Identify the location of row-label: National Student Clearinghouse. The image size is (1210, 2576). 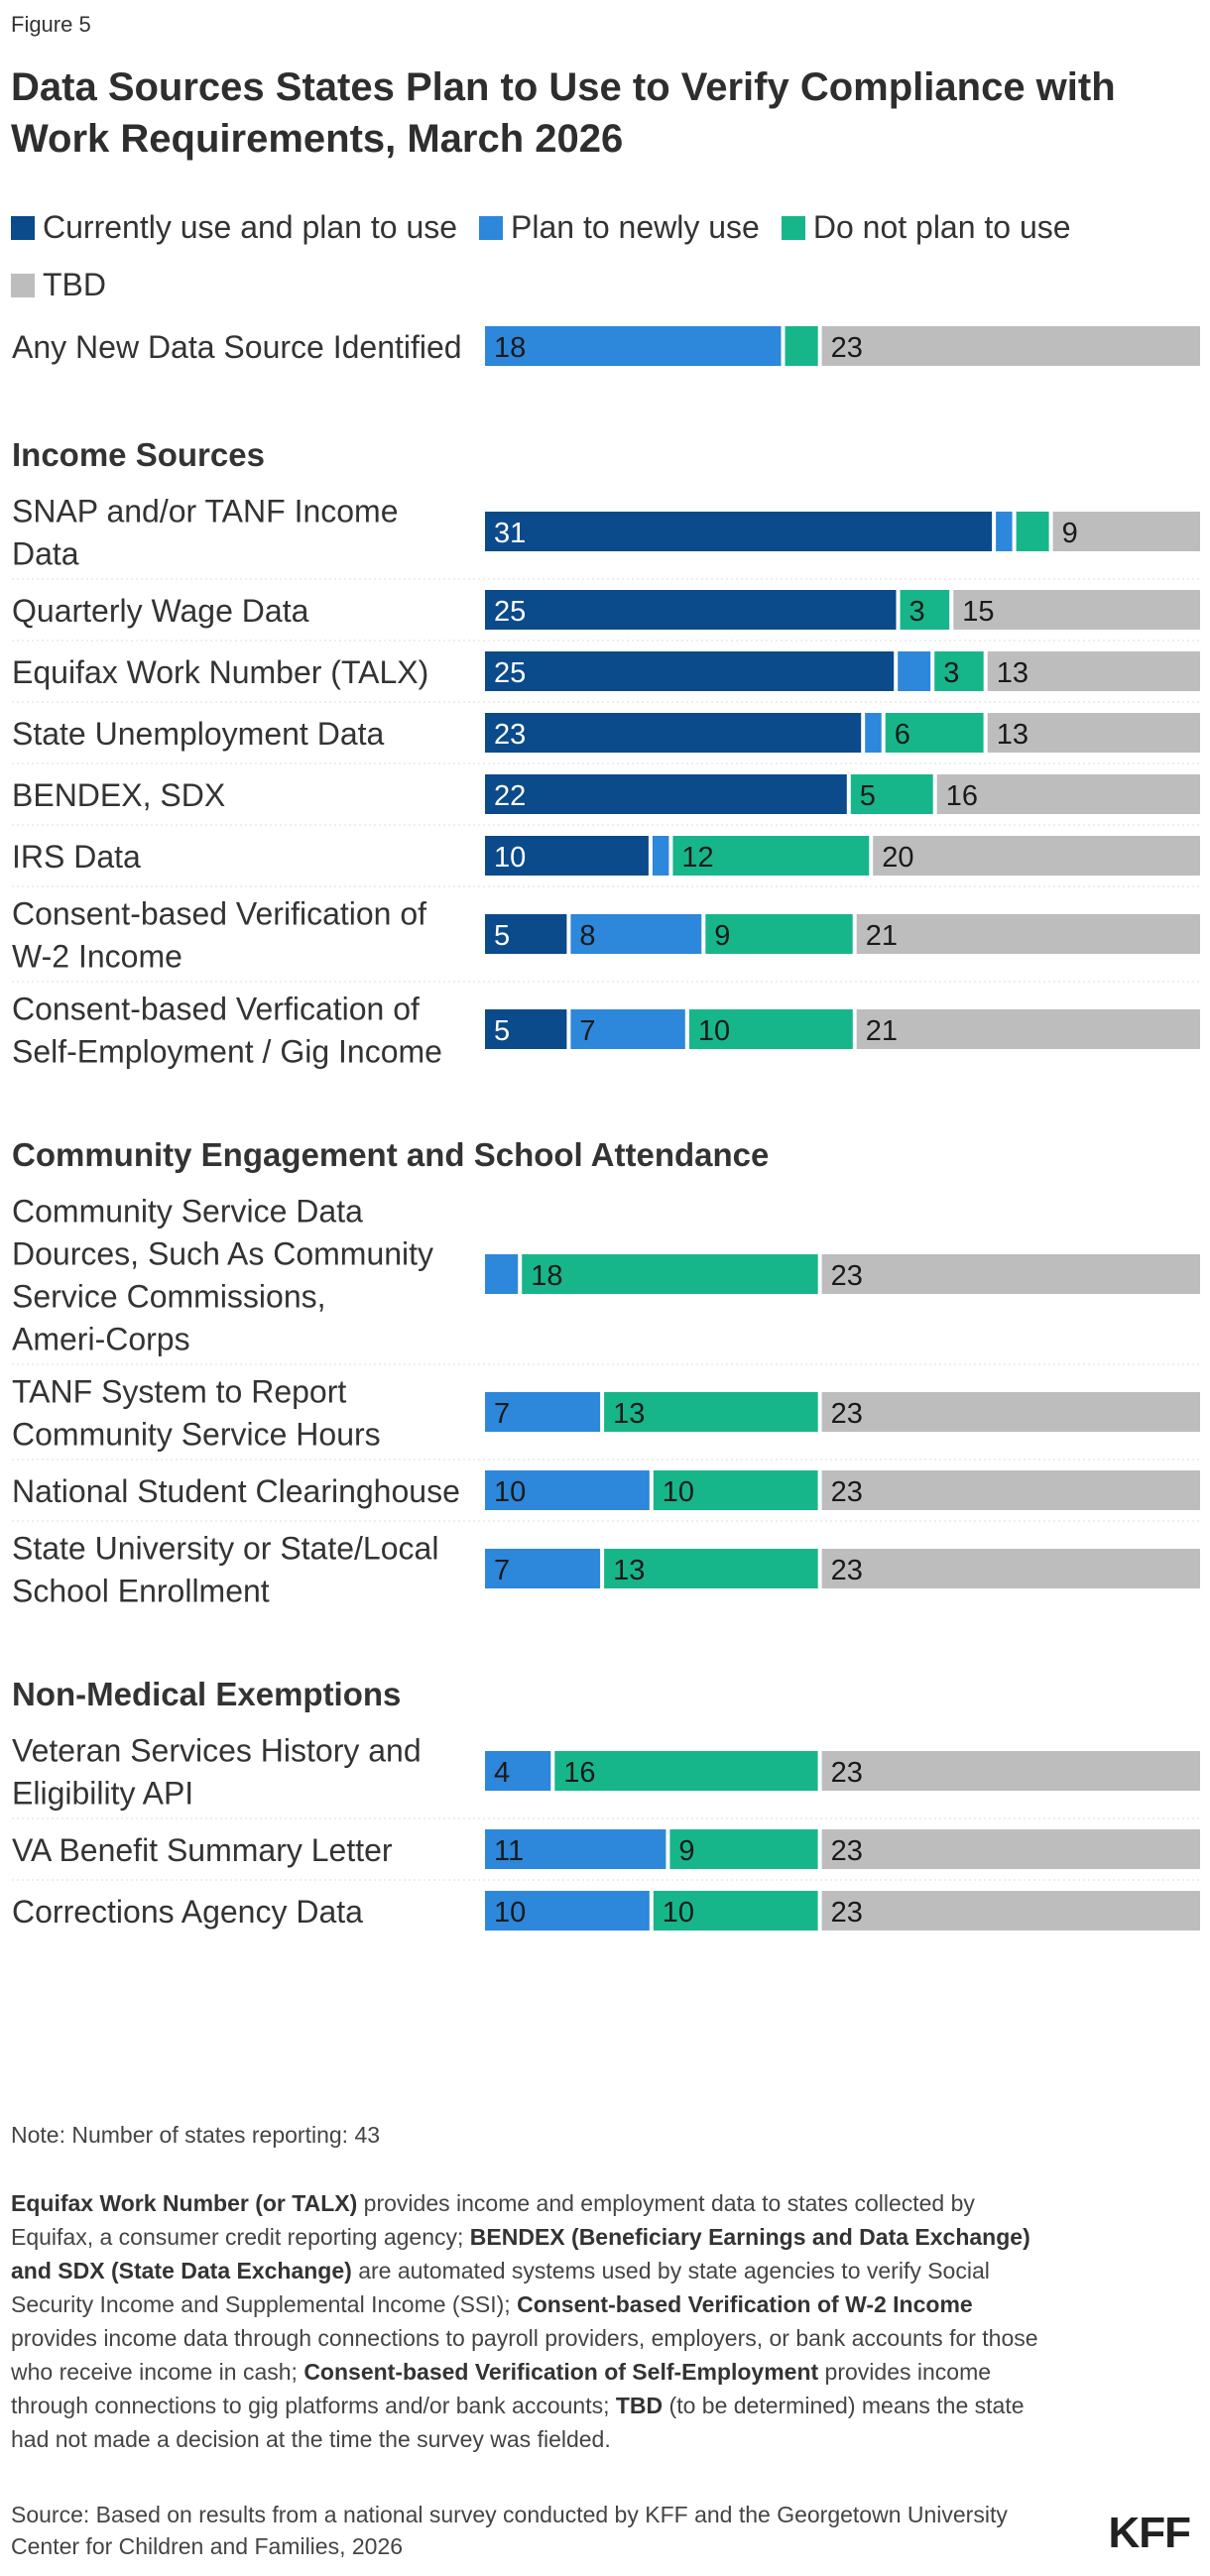
(236, 1491).